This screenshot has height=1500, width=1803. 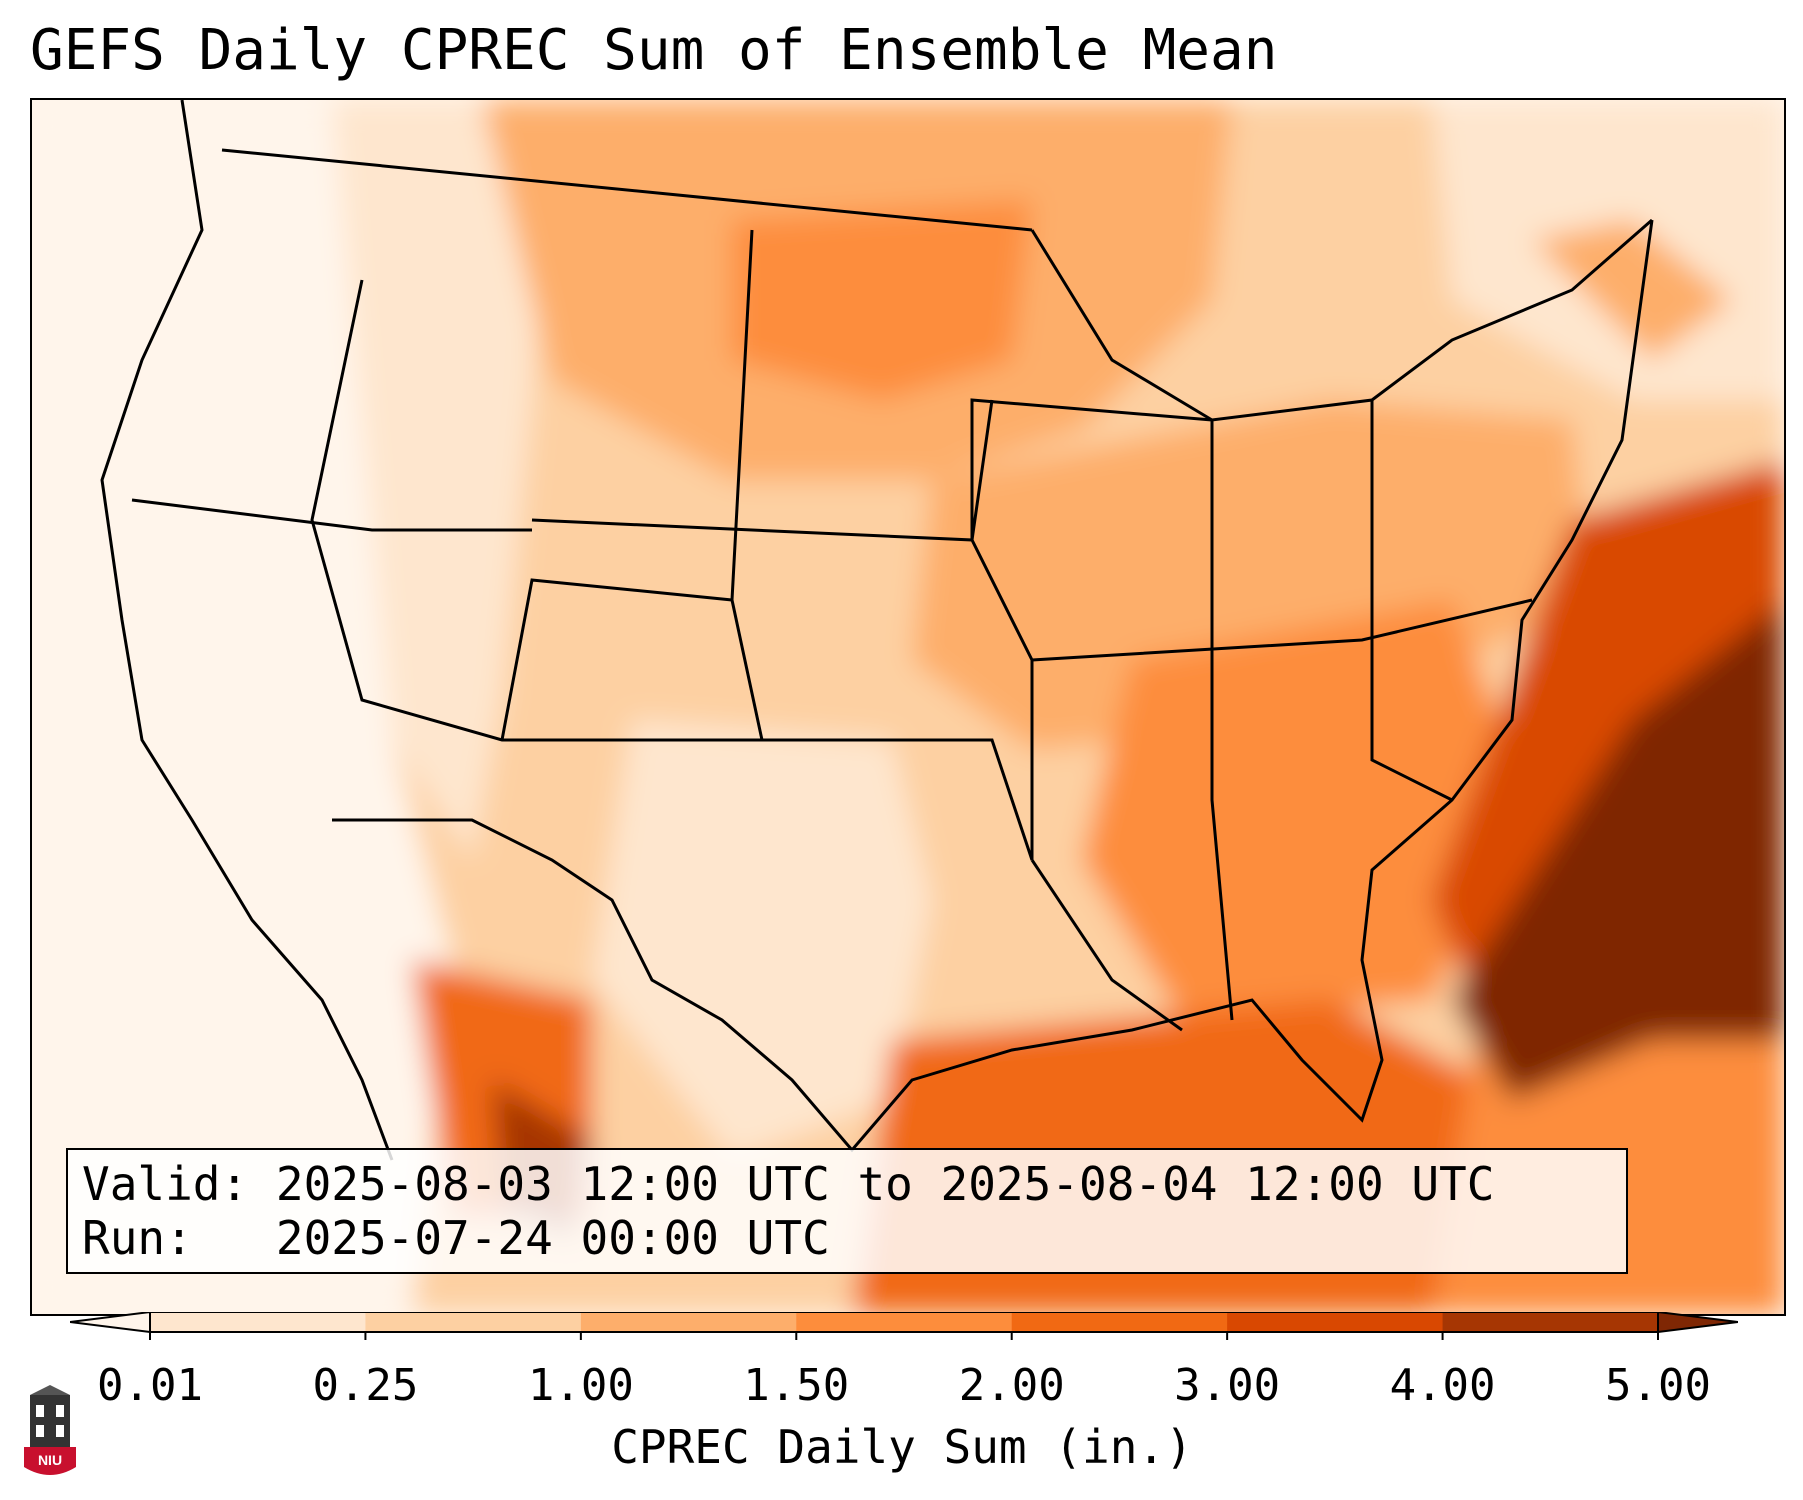 What do you see at coordinates (796, 1385) in the screenshot?
I see `colorbar-tick-label: 1.50` at bounding box center [796, 1385].